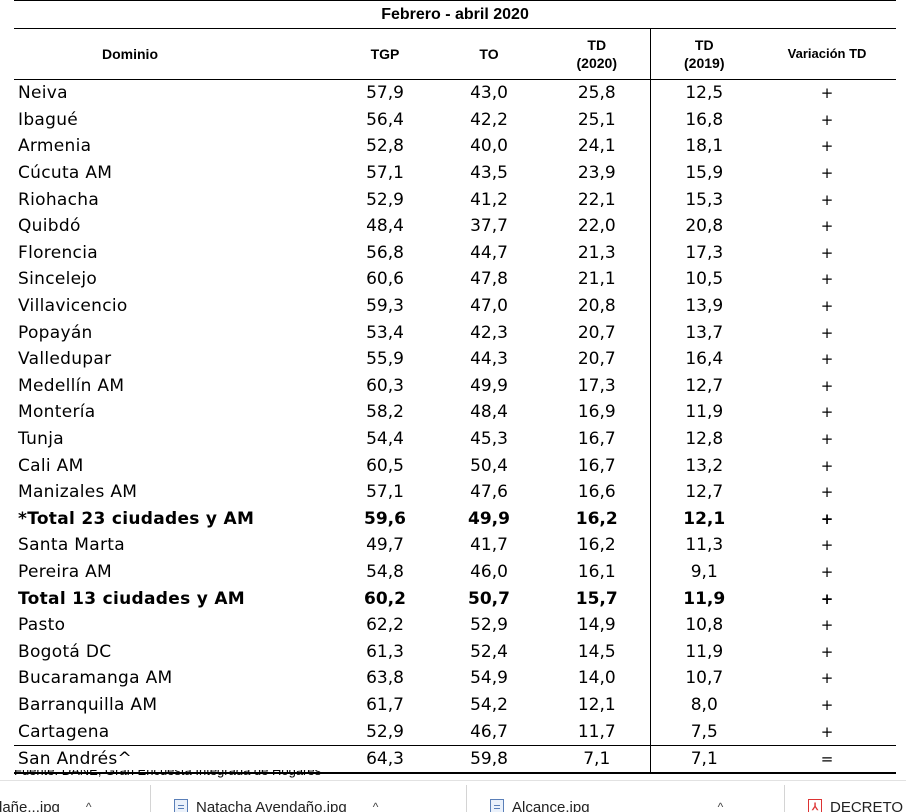 The height and width of the screenshot is (812, 906). What do you see at coordinates (855, 804) in the screenshot?
I see `download-item-4: ⅄ DECRETO` at bounding box center [855, 804].